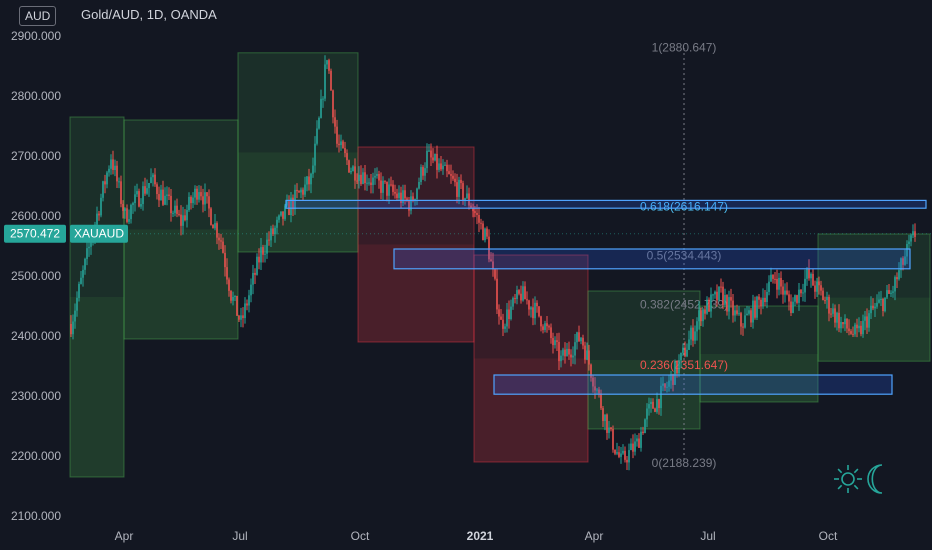 The width and height of the screenshot is (932, 550). Describe the element at coordinates (36, 276) in the screenshot. I see `y-tick-label: 2500.000` at that location.